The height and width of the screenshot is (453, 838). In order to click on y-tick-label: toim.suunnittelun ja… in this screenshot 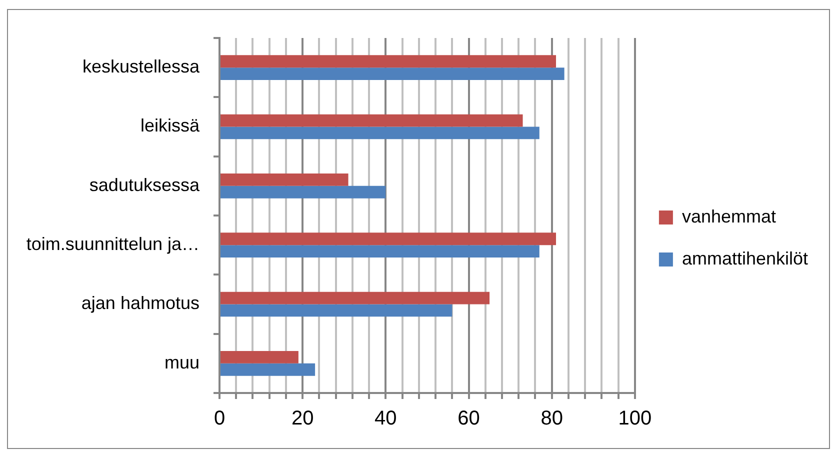, I will do `click(113, 244)`.